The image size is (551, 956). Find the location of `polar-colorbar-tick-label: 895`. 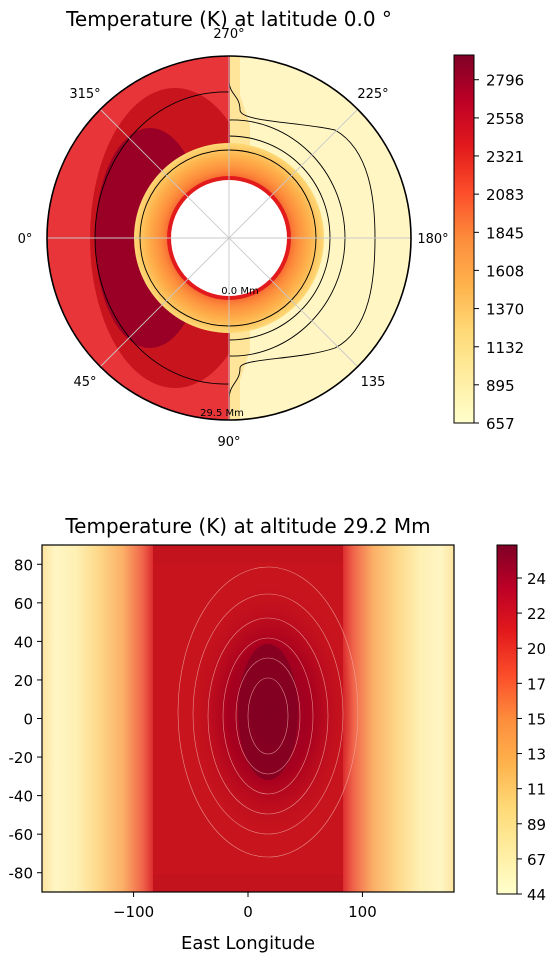

polar-colorbar-tick-label: 895 is located at coordinates (500, 386).